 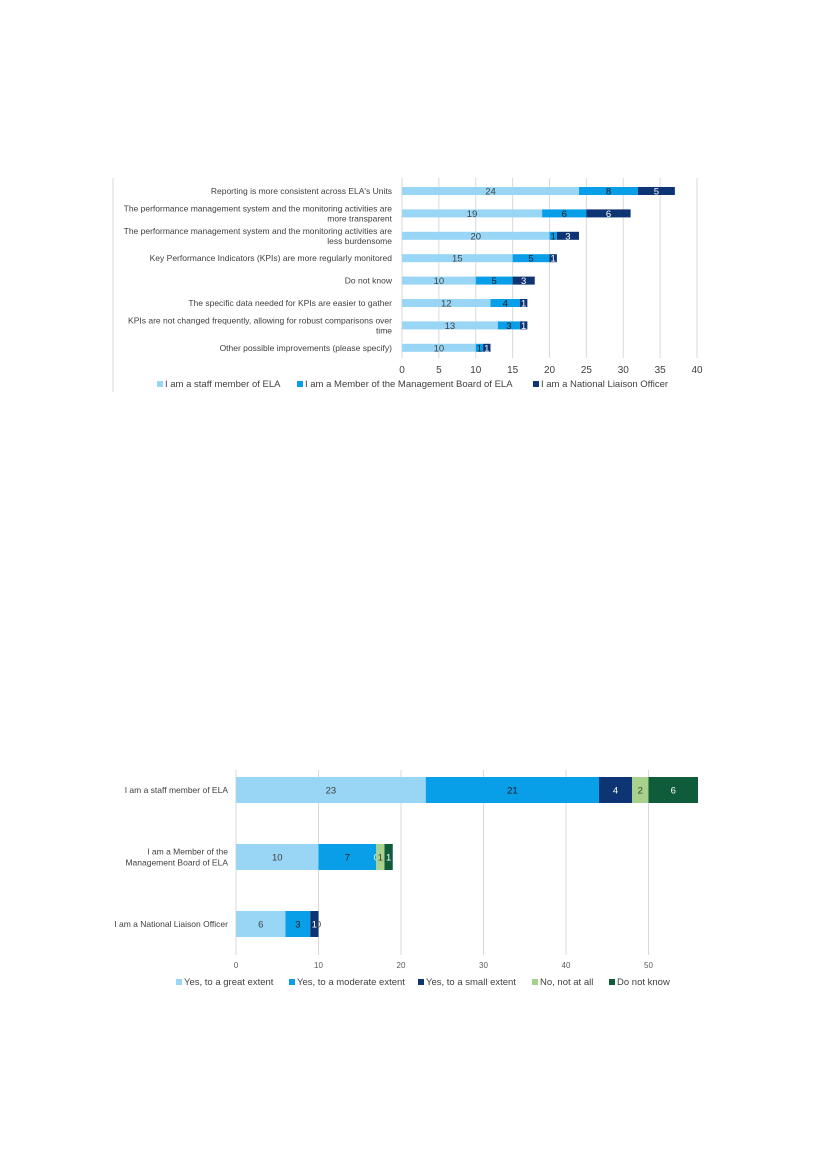 I want to click on legend-label: Yes, to a great extent, so click(x=229, y=982).